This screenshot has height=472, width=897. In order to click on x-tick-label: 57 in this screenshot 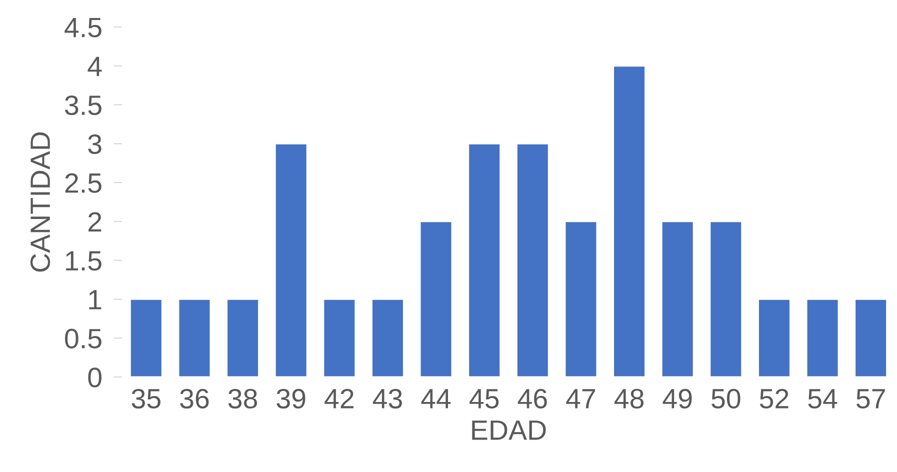, I will do `click(870, 399)`.